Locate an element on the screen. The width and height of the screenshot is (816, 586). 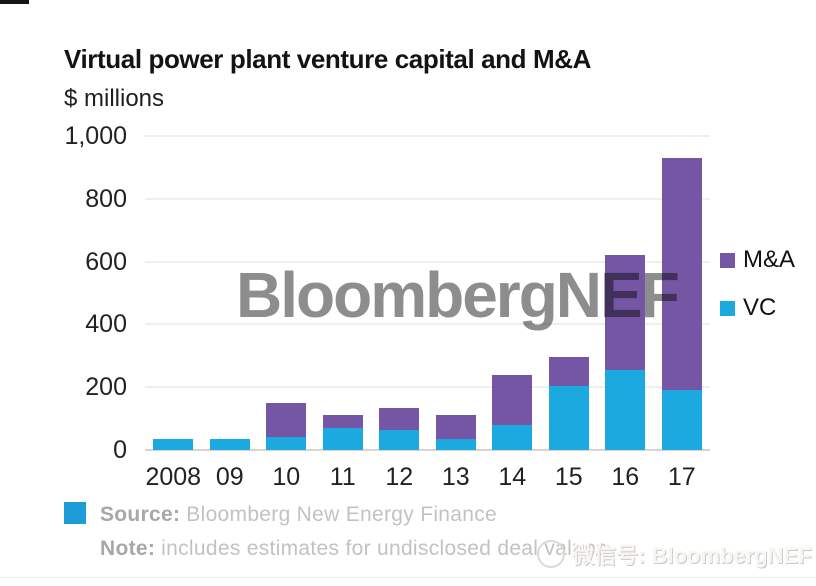
legend-item-ma: M&A is located at coordinates (757, 260).